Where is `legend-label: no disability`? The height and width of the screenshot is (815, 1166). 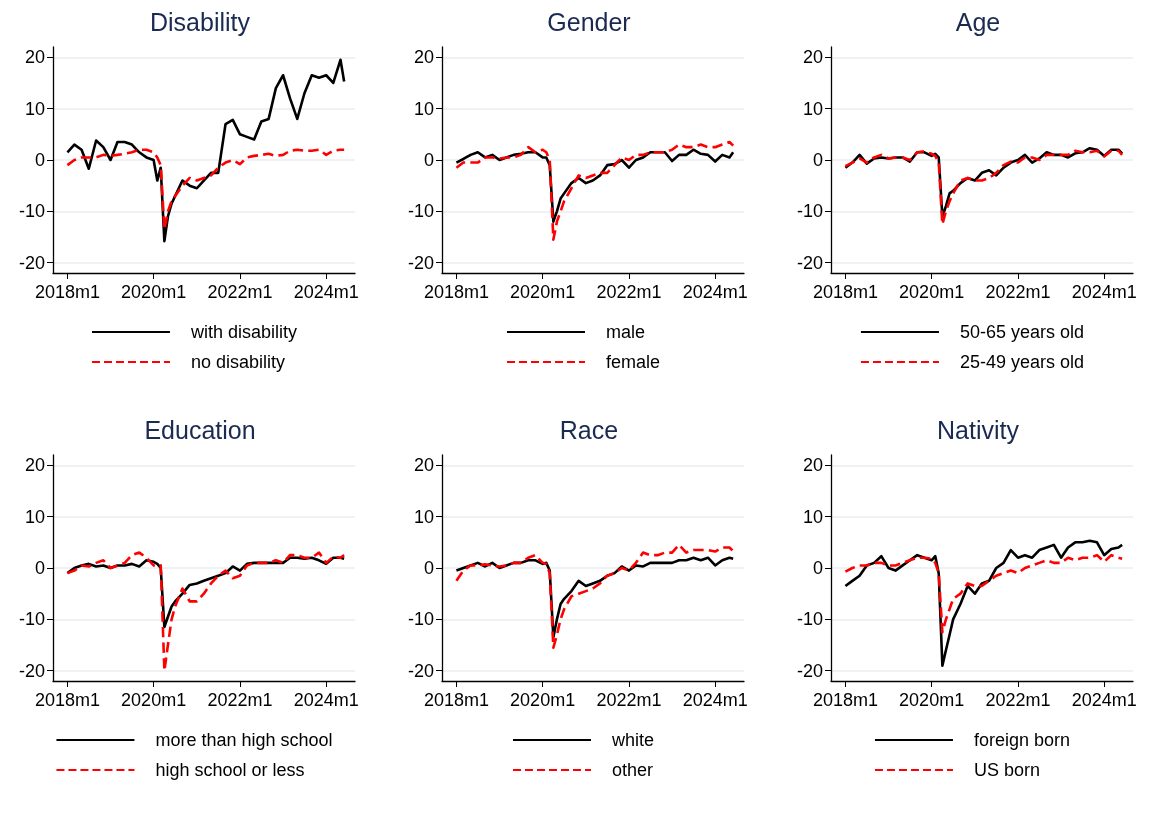 legend-label: no disability is located at coordinates (238, 362).